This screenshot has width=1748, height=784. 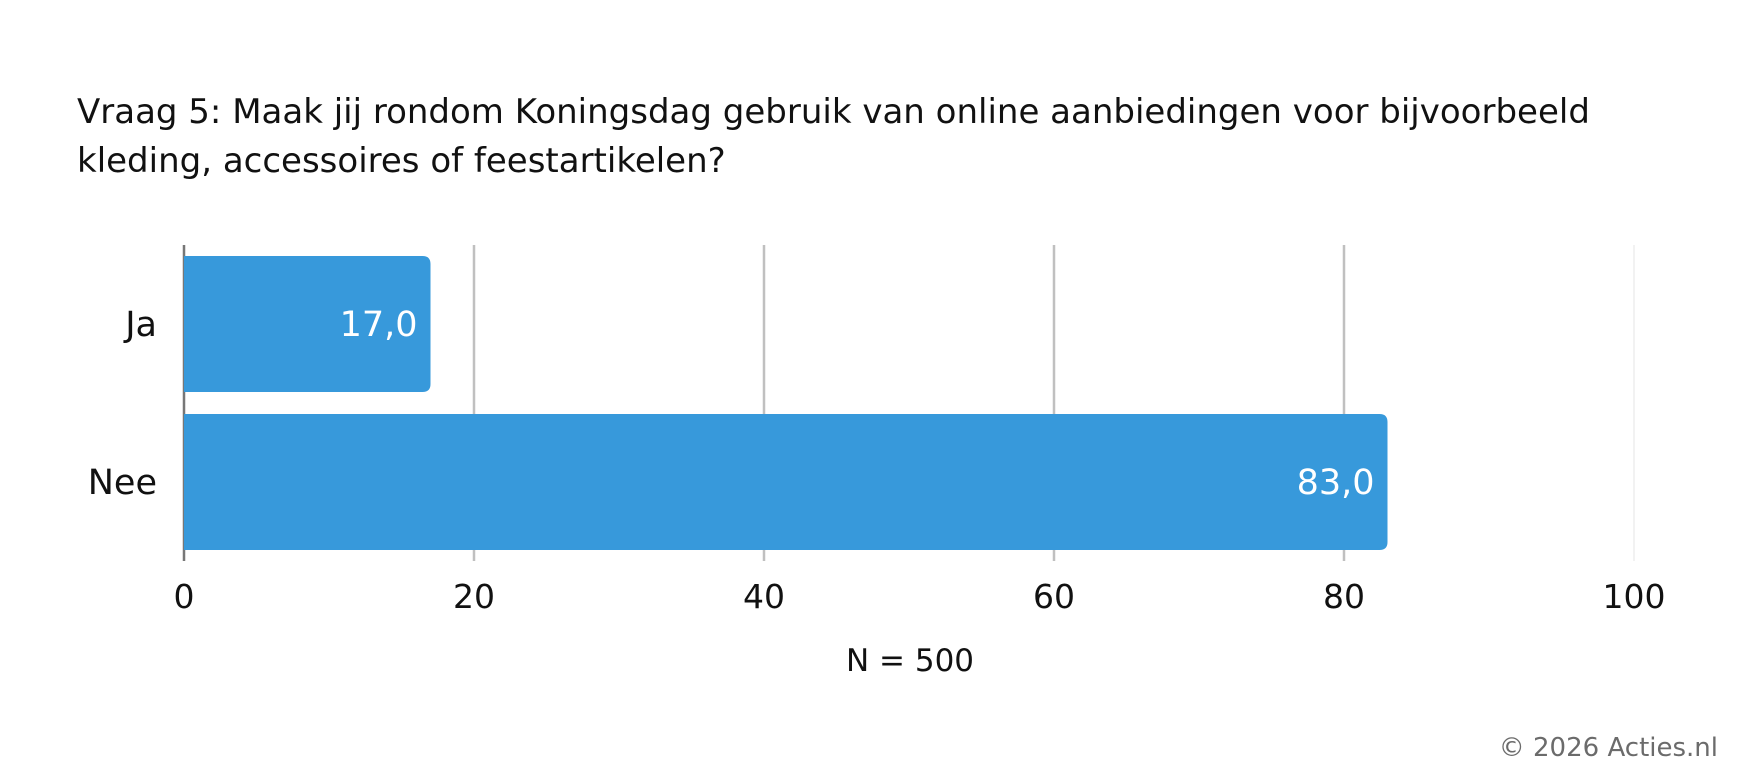 What do you see at coordinates (1634, 596) in the screenshot?
I see `x-tick-label: 100` at bounding box center [1634, 596].